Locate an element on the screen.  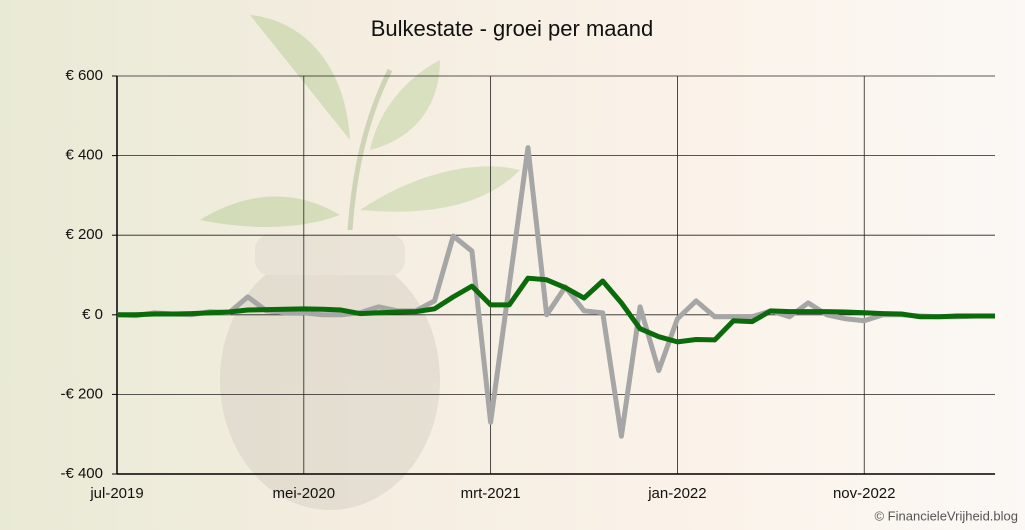
chart-title: Bulkestate - groei per maand is located at coordinates (512, 28).